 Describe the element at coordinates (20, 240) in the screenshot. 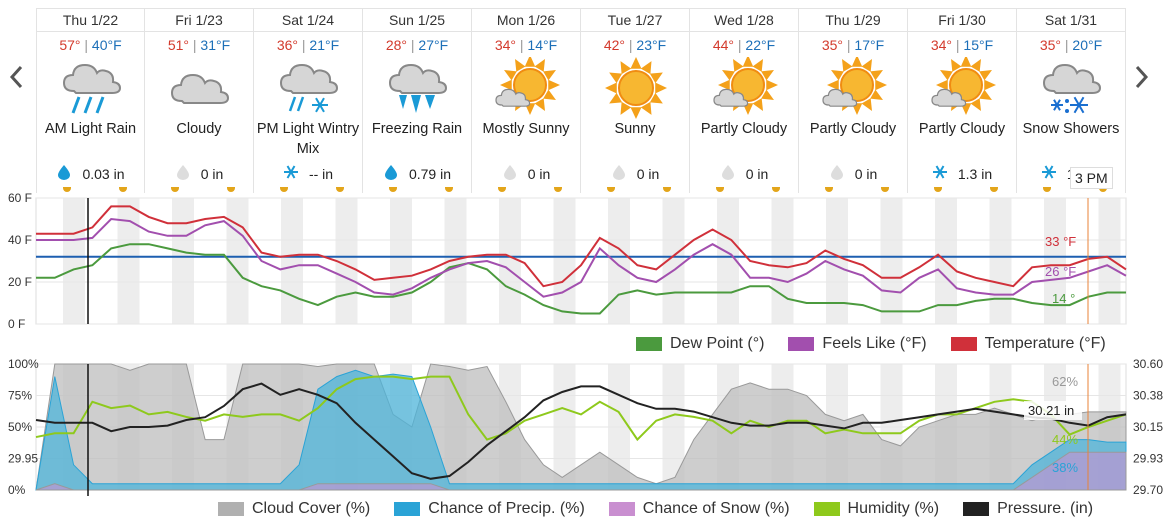

I see `y-tick-label: 40 F` at that location.